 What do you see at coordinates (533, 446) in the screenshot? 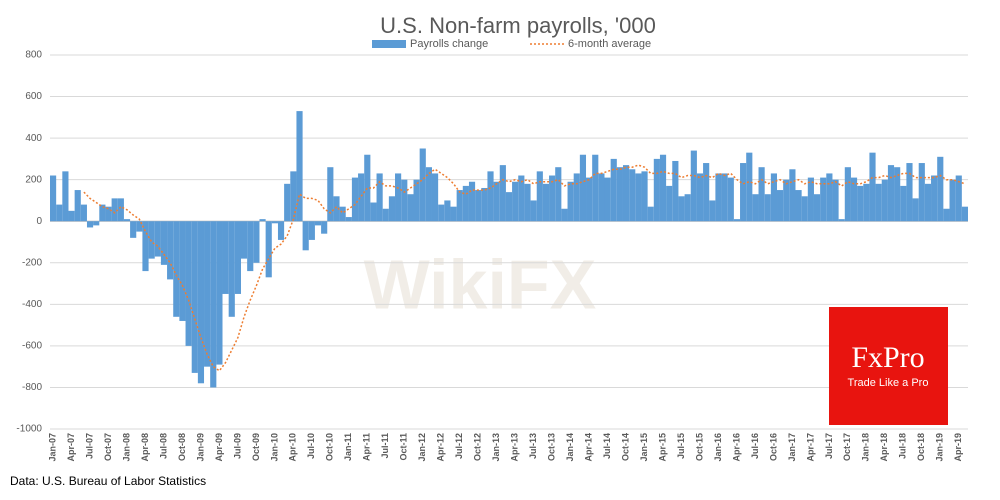
I see `x-tick-label: Jul-13` at bounding box center [533, 446].